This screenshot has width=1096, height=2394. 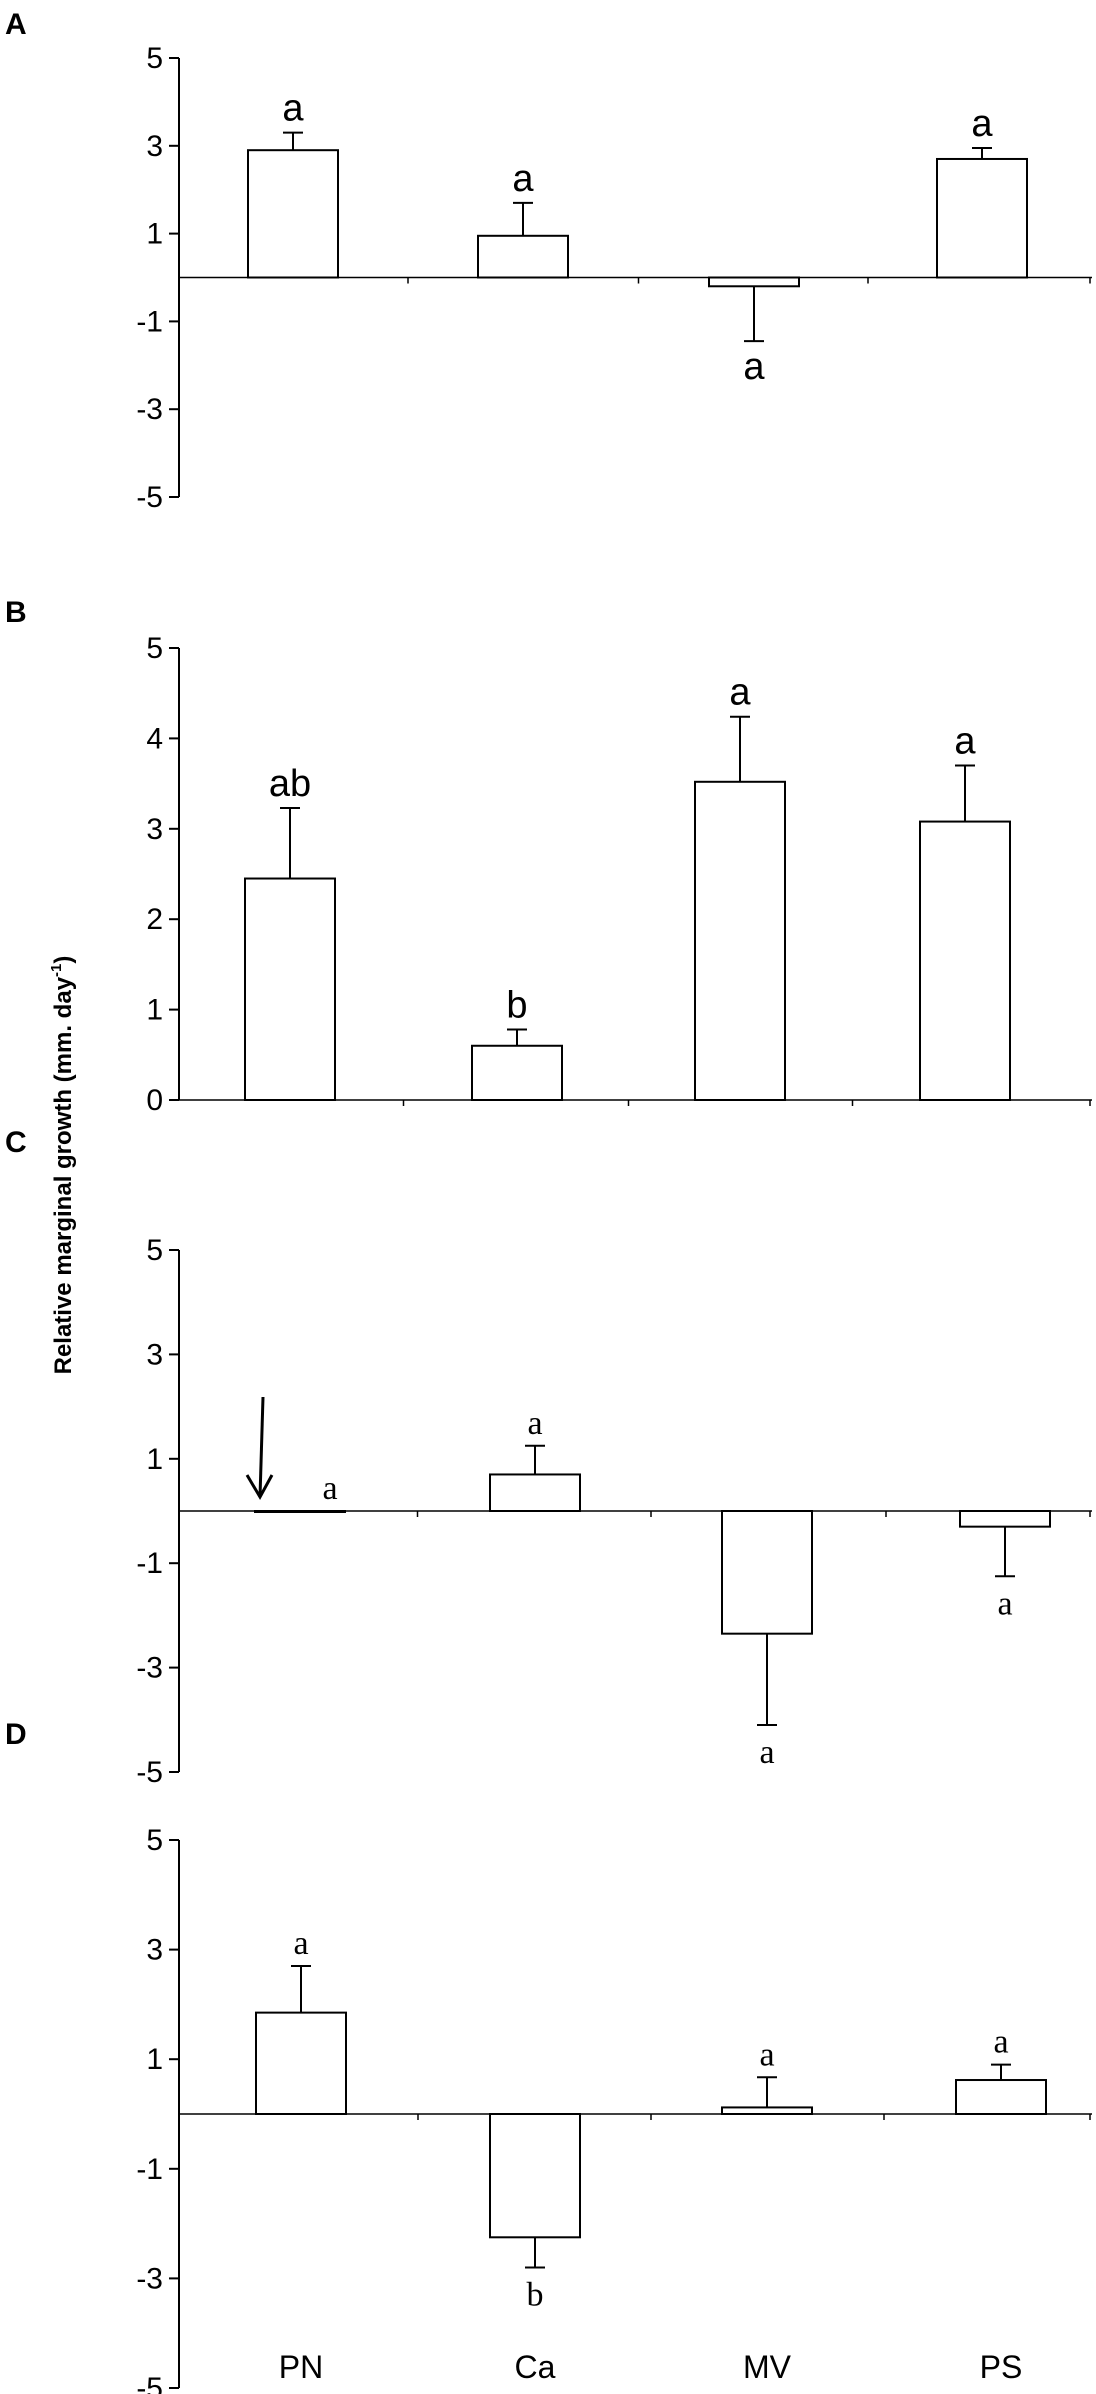 I want to click on y-tick-label: 0, so click(x=154, y=1100).